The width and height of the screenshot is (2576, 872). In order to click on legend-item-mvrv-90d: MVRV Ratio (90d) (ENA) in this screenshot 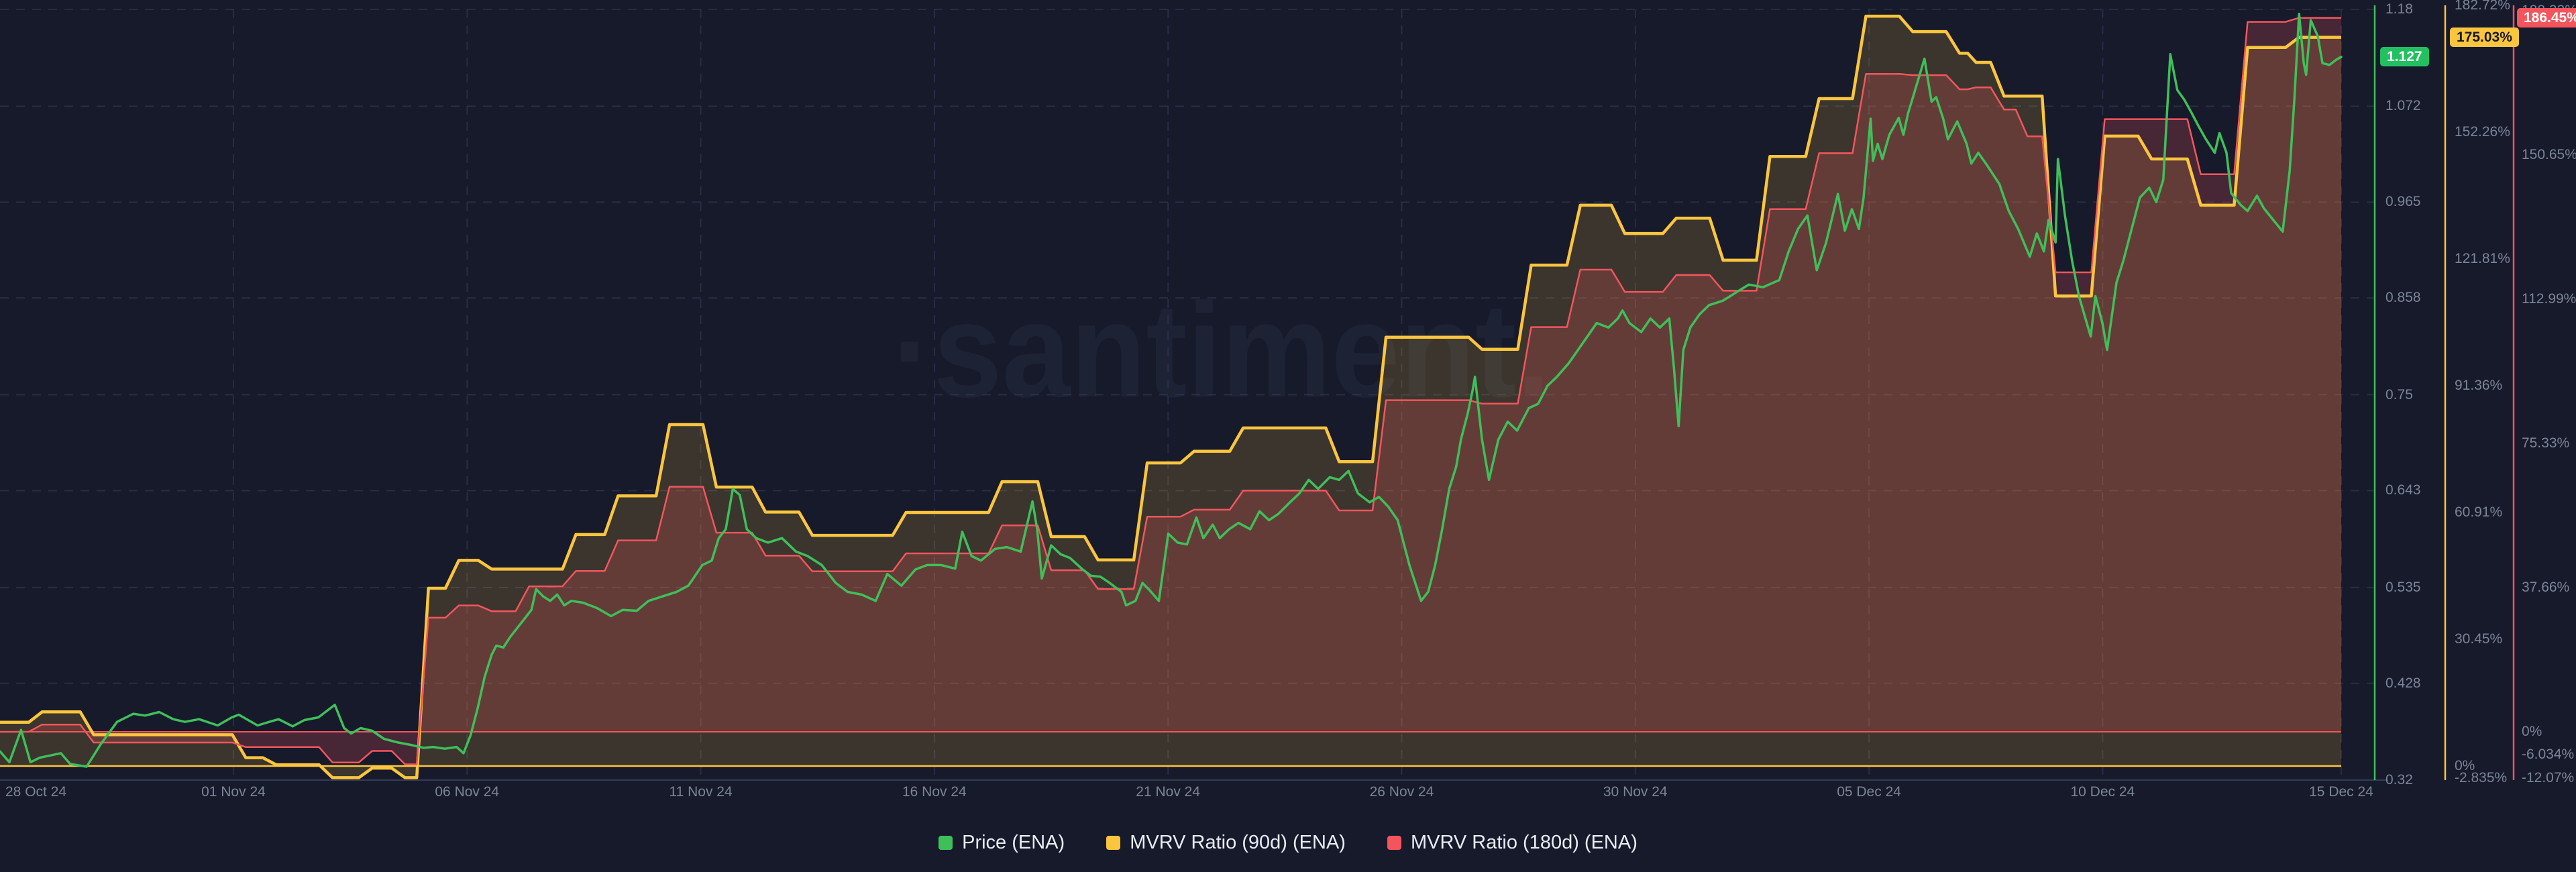, I will do `click(1226, 843)`.